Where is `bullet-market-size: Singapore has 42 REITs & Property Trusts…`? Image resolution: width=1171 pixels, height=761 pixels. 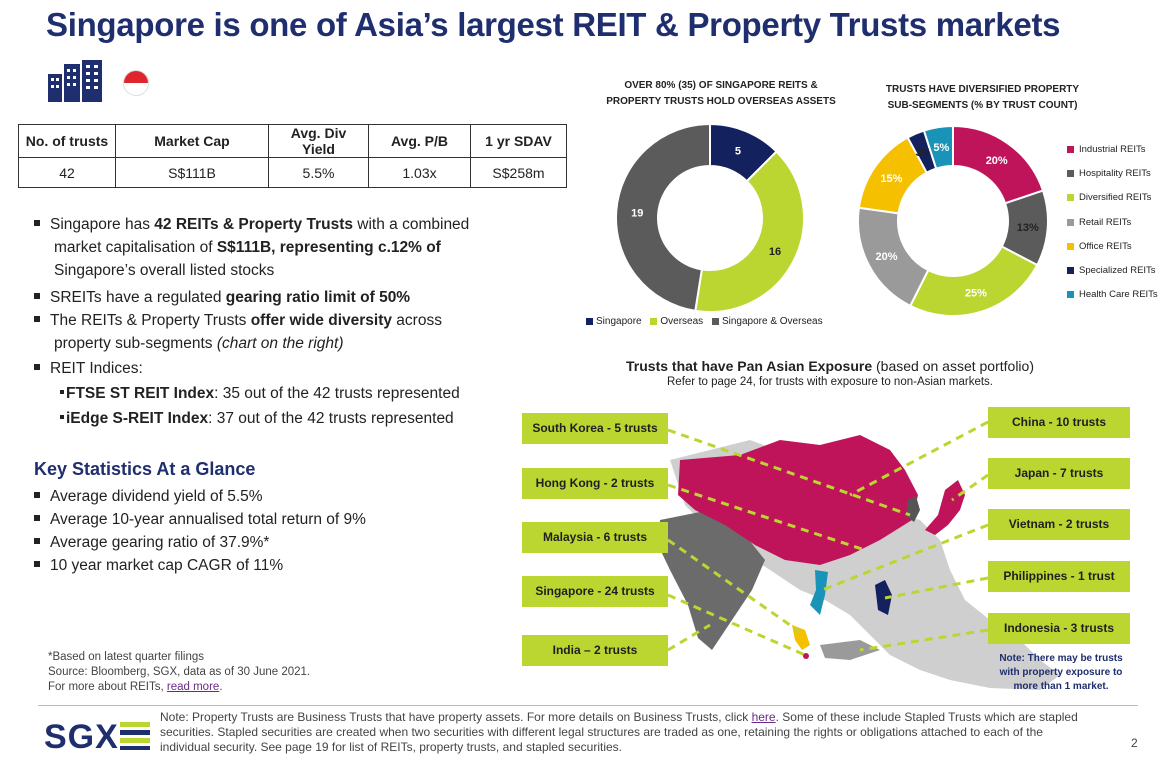 bullet-market-size: Singapore has 42 REITs & Property Trusts… is located at coordinates (251, 247).